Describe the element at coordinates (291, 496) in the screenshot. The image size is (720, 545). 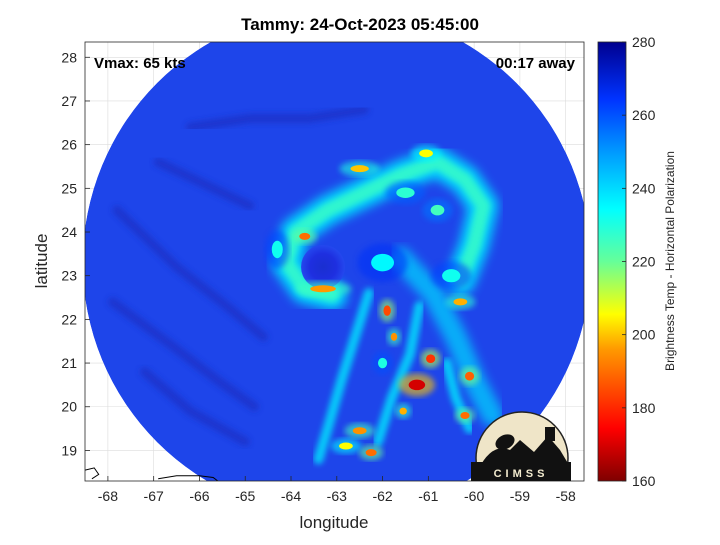
I see `x-tick-label: -64` at that location.